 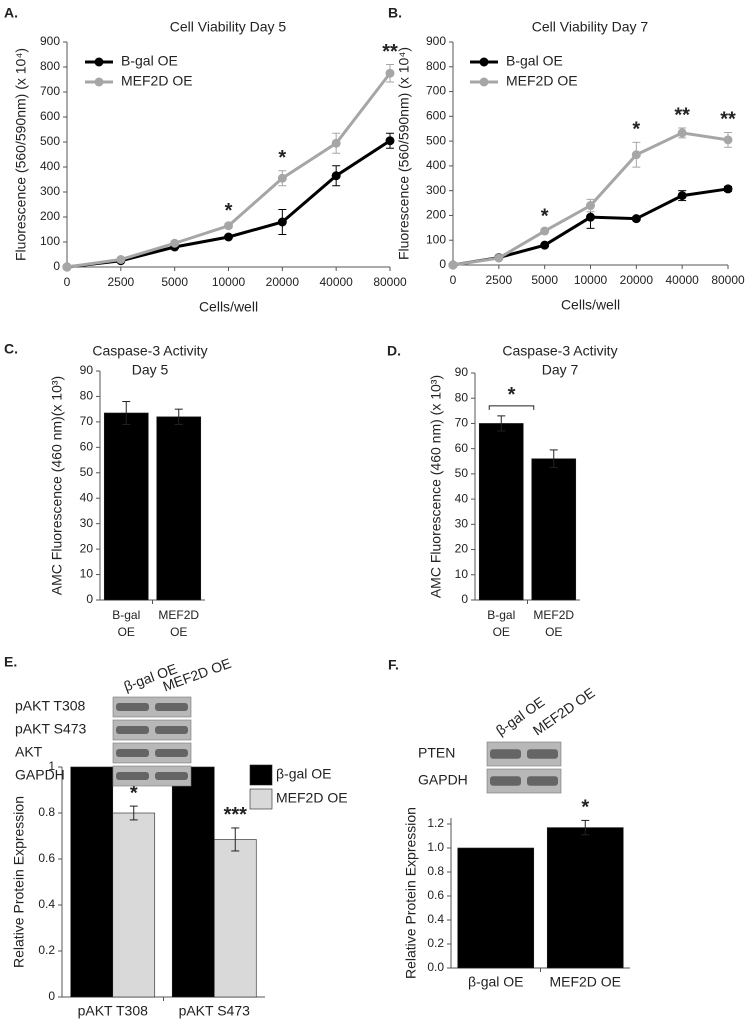 What do you see at coordinates (453, 280) in the screenshot?
I see `x-tick-label: 0` at bounding box center [453, 280].